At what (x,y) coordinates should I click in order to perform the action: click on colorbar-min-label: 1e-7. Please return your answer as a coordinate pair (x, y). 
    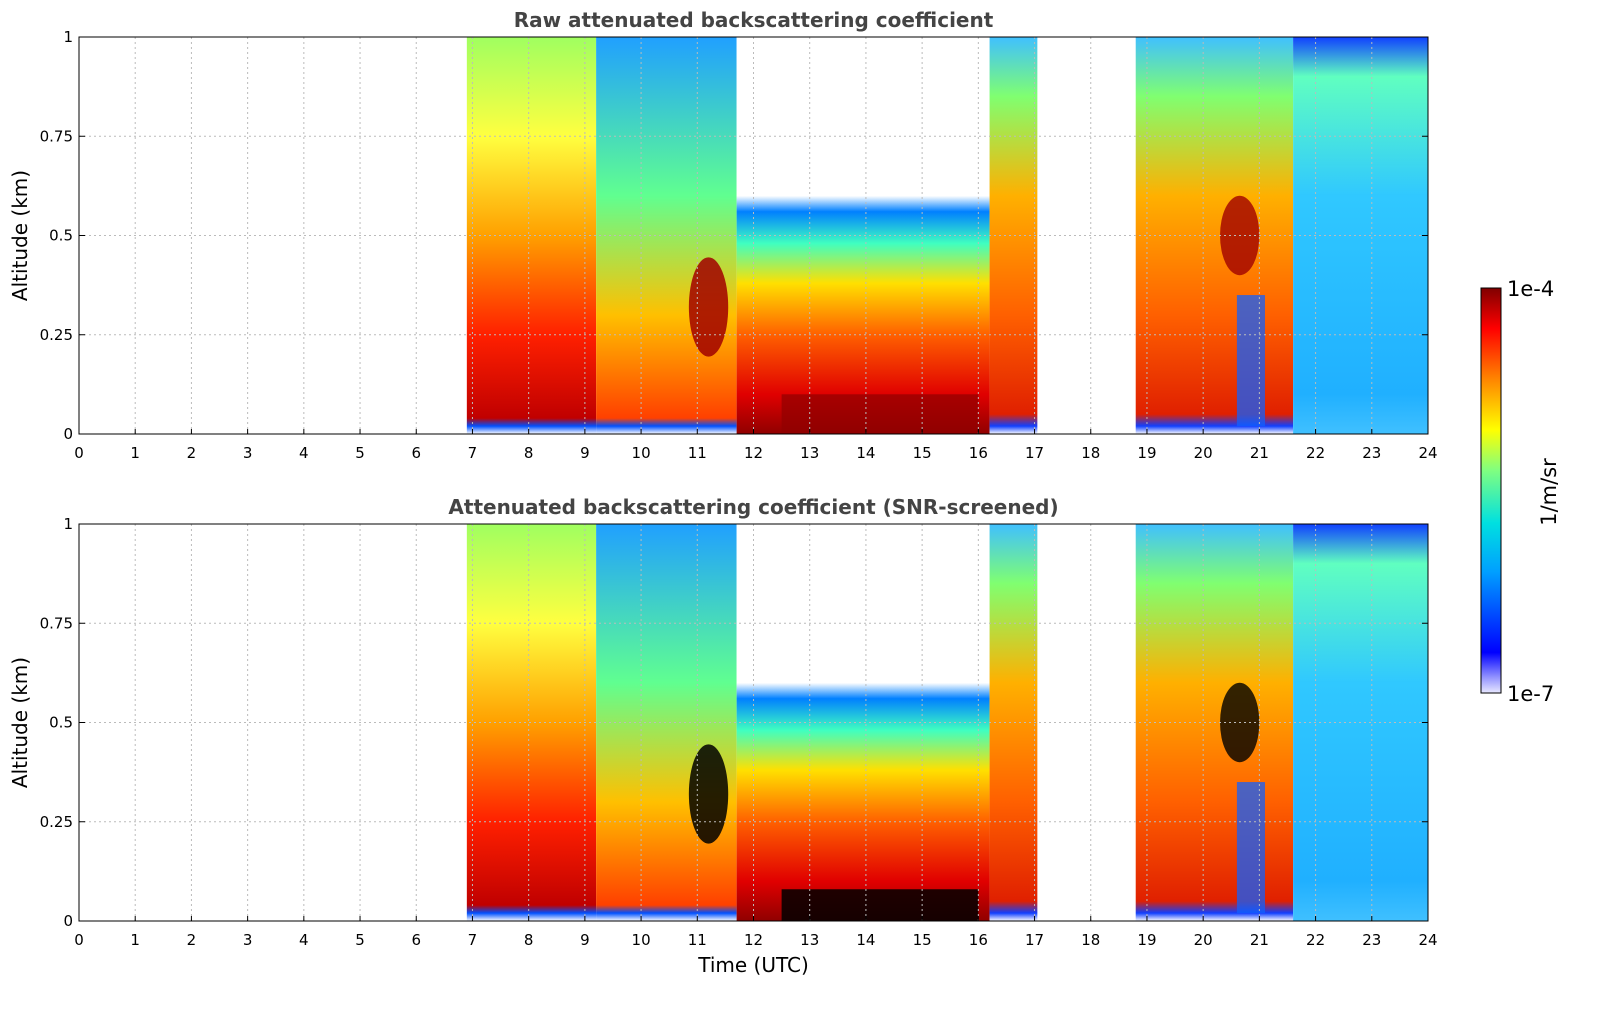
    Looking at the image, I should click on (1530, 694).